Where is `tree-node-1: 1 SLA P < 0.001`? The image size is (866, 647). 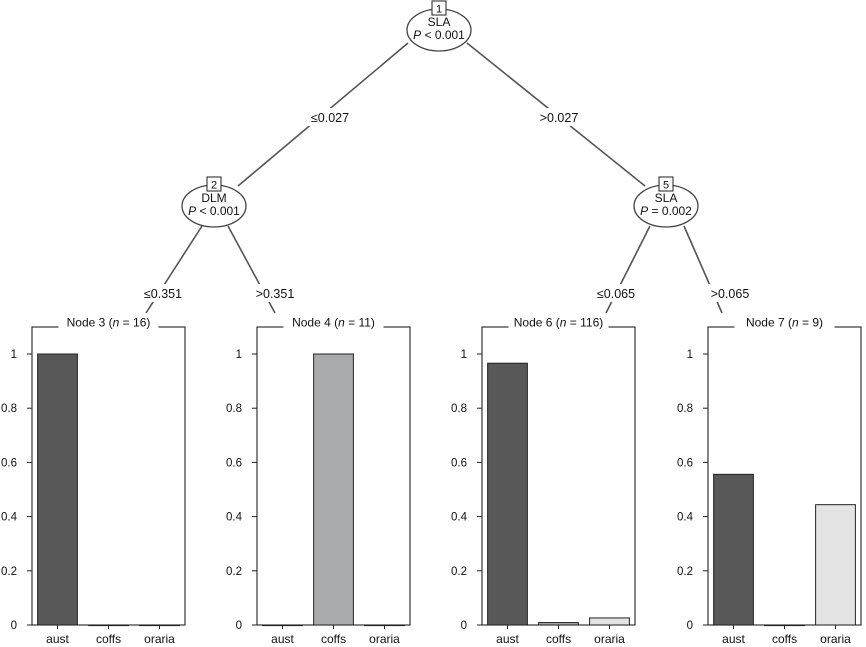 tree-node-1: 1 SLA P < 0.001 is located at coordinates (439, 26).